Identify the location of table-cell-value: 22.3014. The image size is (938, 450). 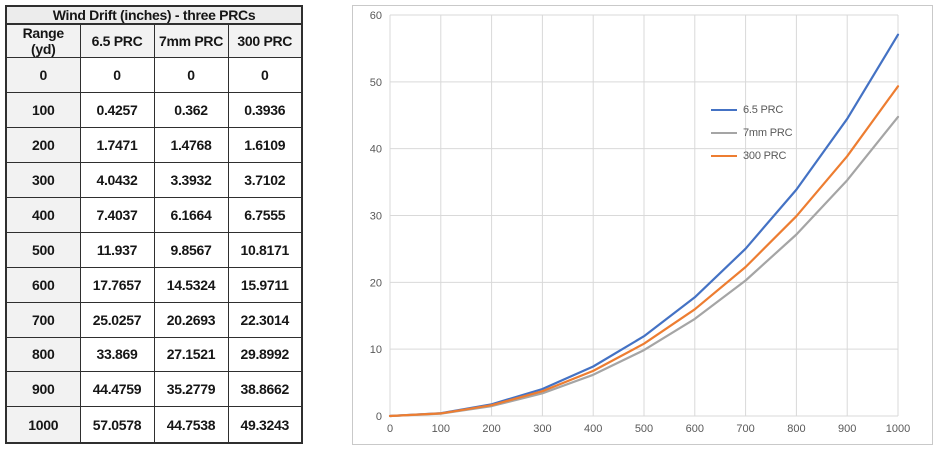
(265, 319).